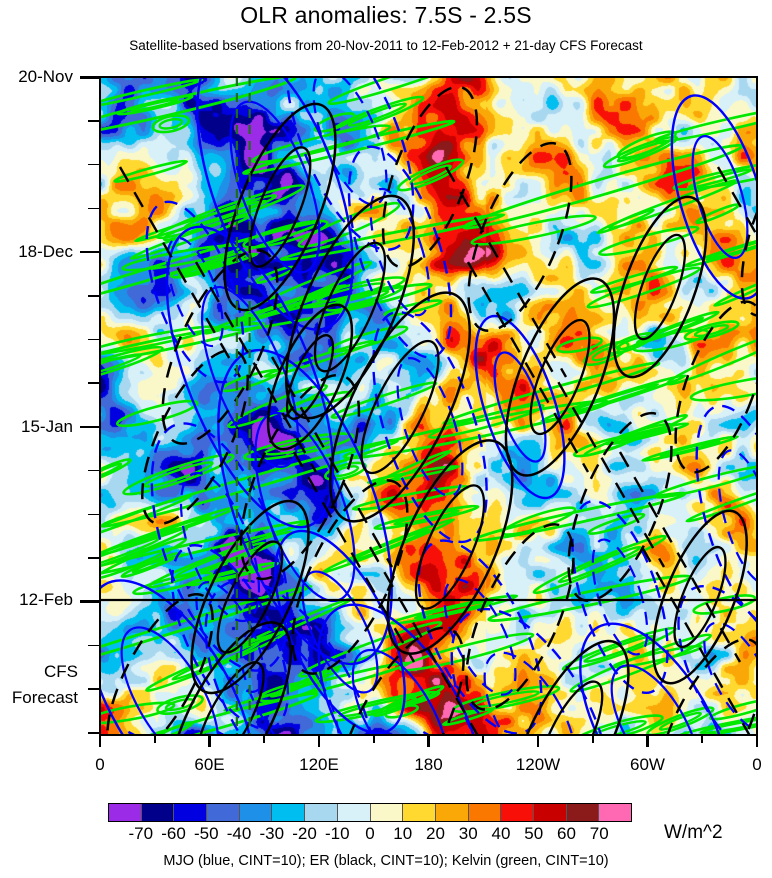  Describe the element at coordinates (647, 764) in the screenshot. I see `x-axis-label: 60W` at that location.